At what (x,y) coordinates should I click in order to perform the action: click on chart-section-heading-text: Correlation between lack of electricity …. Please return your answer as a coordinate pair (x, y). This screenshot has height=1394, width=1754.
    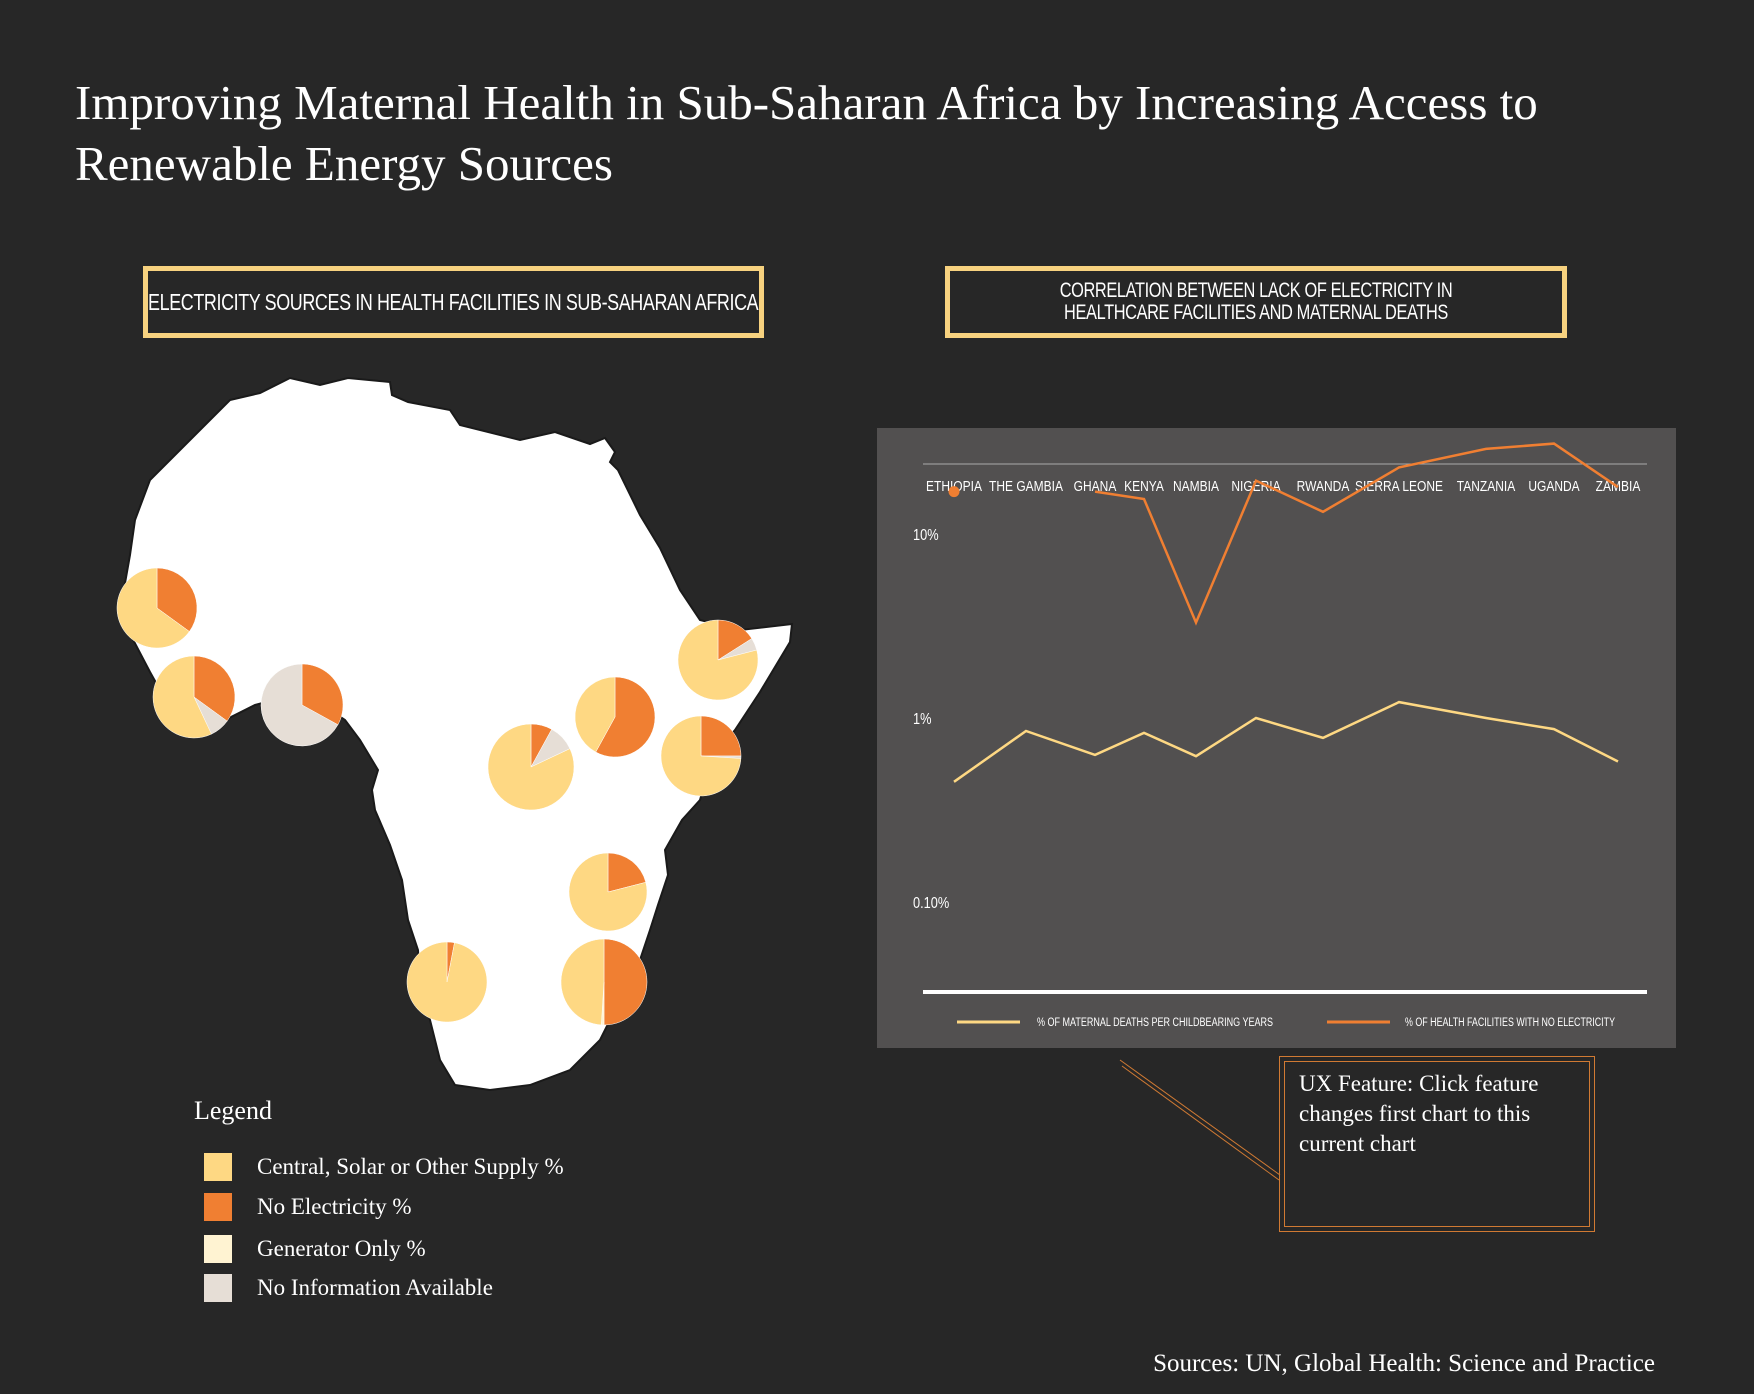
    Looking at the image, I should click on (1256, 301).